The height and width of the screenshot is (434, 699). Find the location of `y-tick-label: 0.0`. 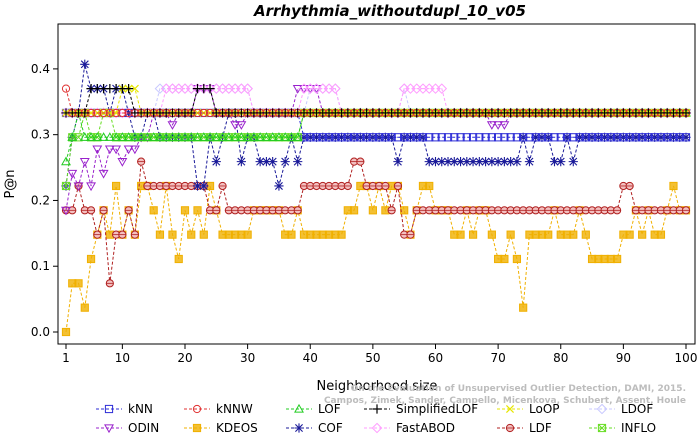

y-tick-label: 0.0 is located at coordinates (40, 332).